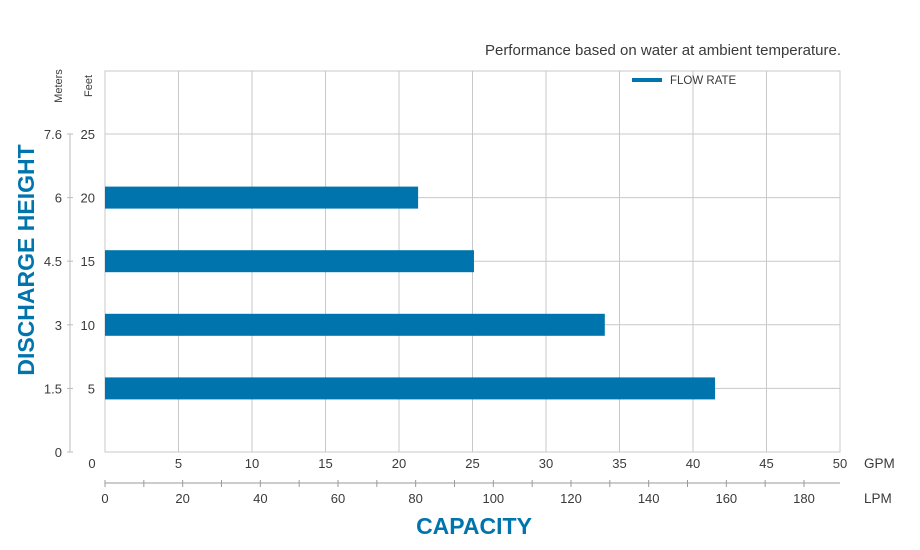 This screenshot has height=550, width=920. What do you see at coordinates (89, 86) in the screenshot?
I see `y-axis-feet-label: Feet` at bounding box center [89, 86].